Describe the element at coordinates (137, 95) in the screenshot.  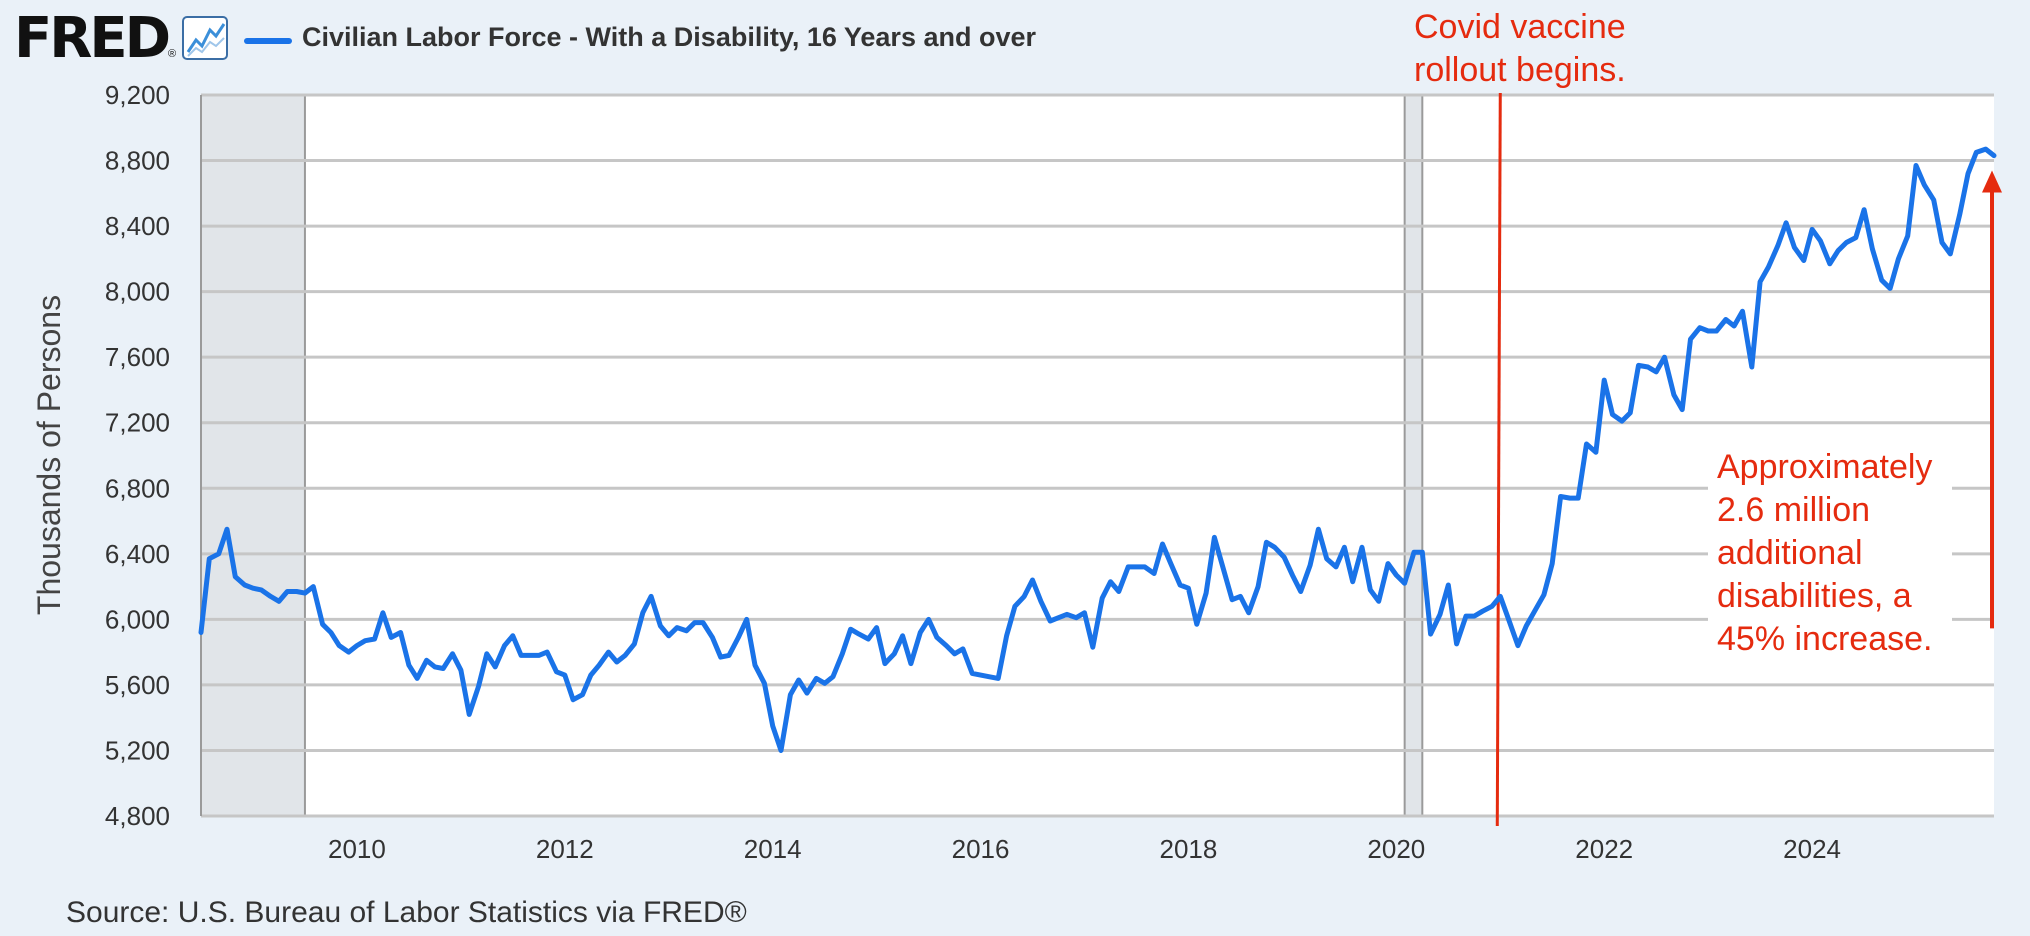
I see `y-tick-label: 9,200` at that location.